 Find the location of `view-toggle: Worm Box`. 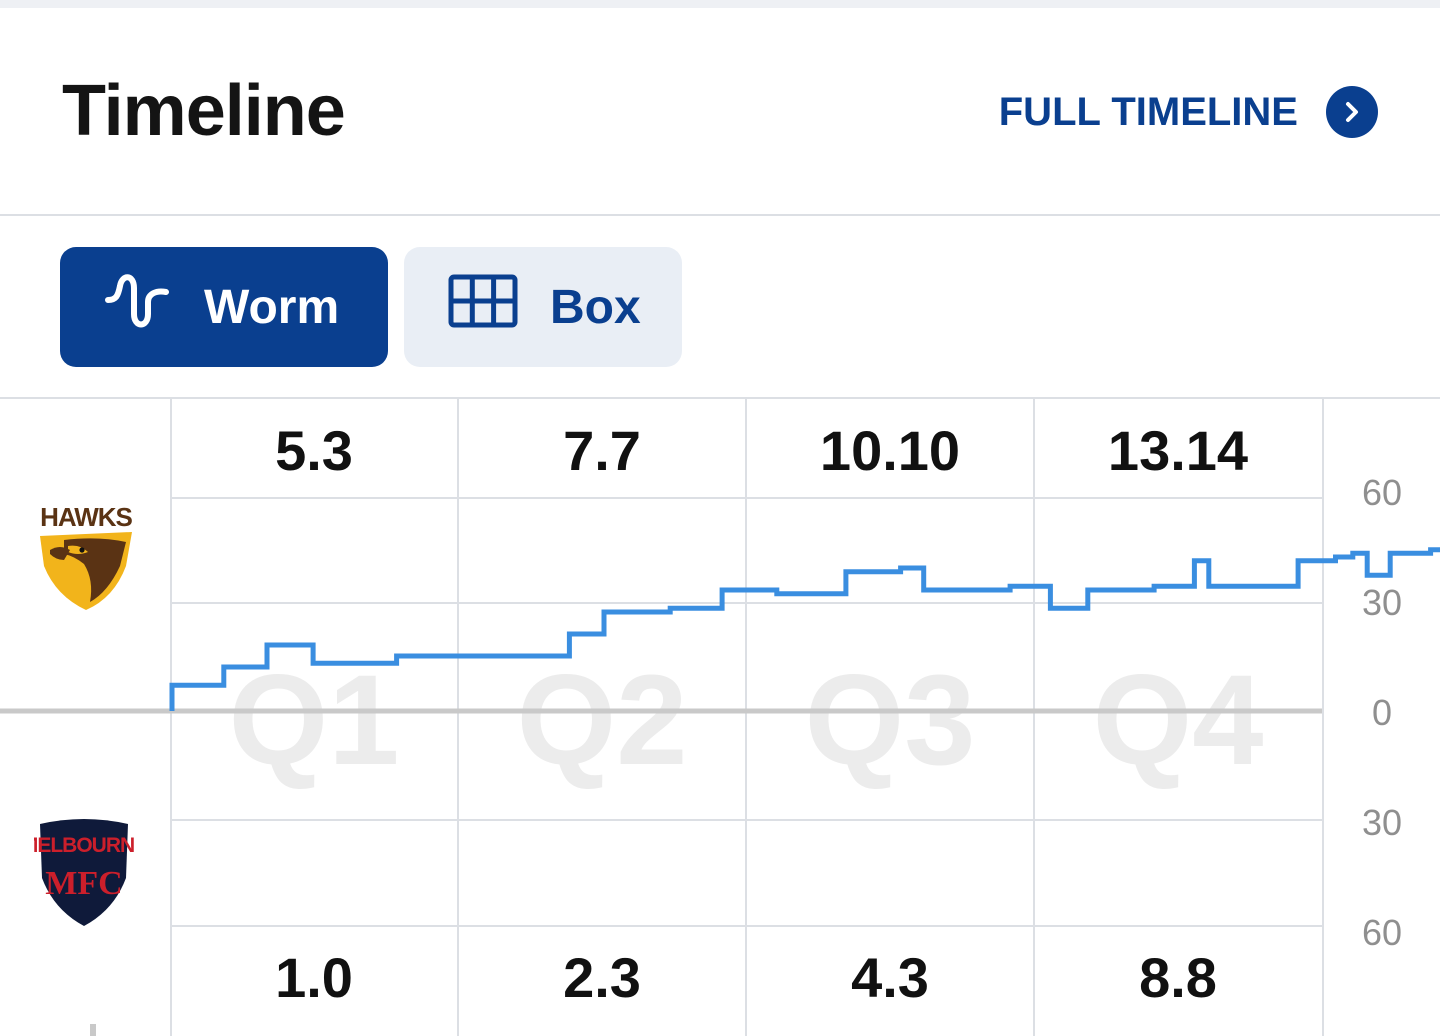

view-toggle: Worm Box is located at coordinates (371, 307).